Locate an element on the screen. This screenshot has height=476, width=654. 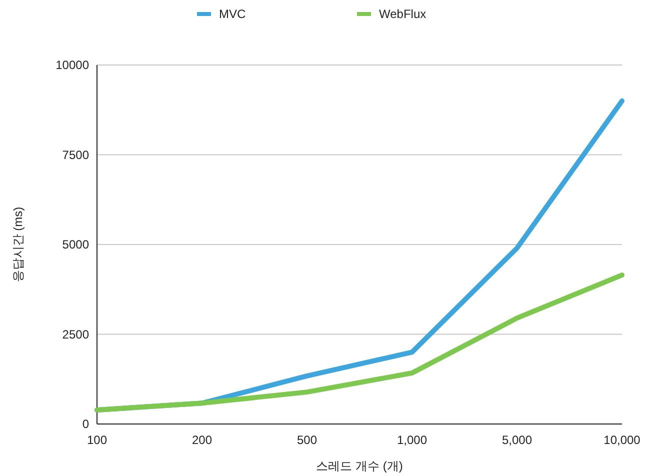
x-tick-label: 5,000 is located at coordinates (517, 440).